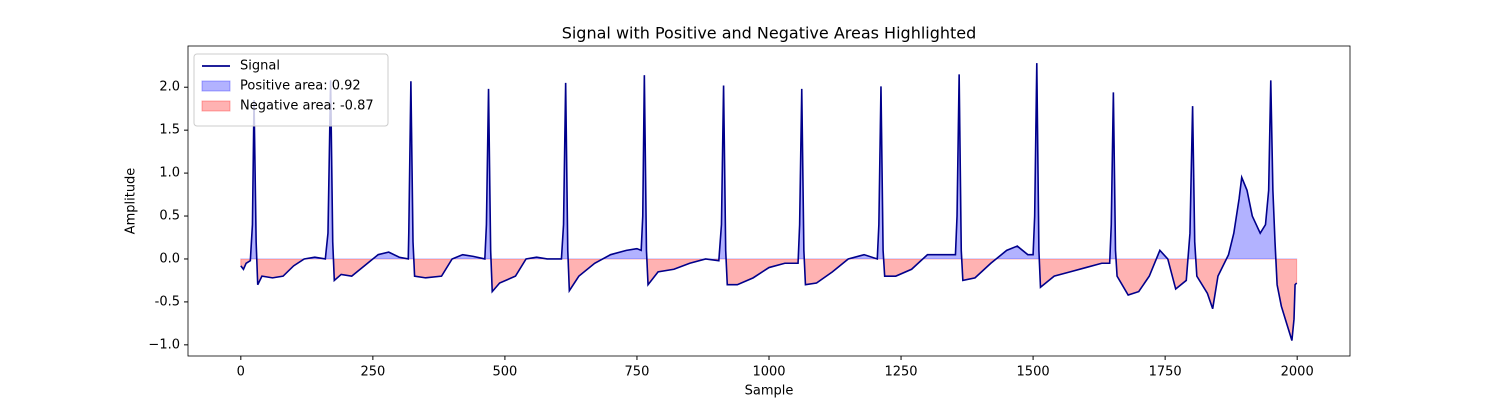 The image size is (1500, 400). What do you see at coordinates (1033, 372) in the screenshot?
I see `x-tick-label: 1500` at bounding box center [1033, 372].